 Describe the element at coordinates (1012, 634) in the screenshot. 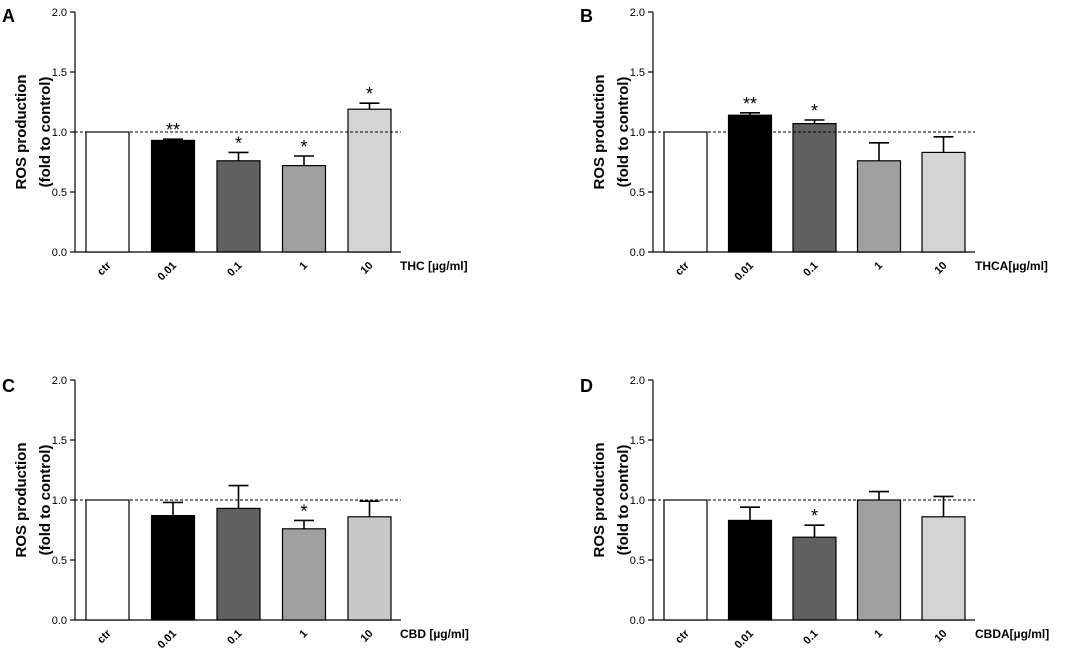

I see `x-axis-label: CBDA[µg/ml]` at that location.